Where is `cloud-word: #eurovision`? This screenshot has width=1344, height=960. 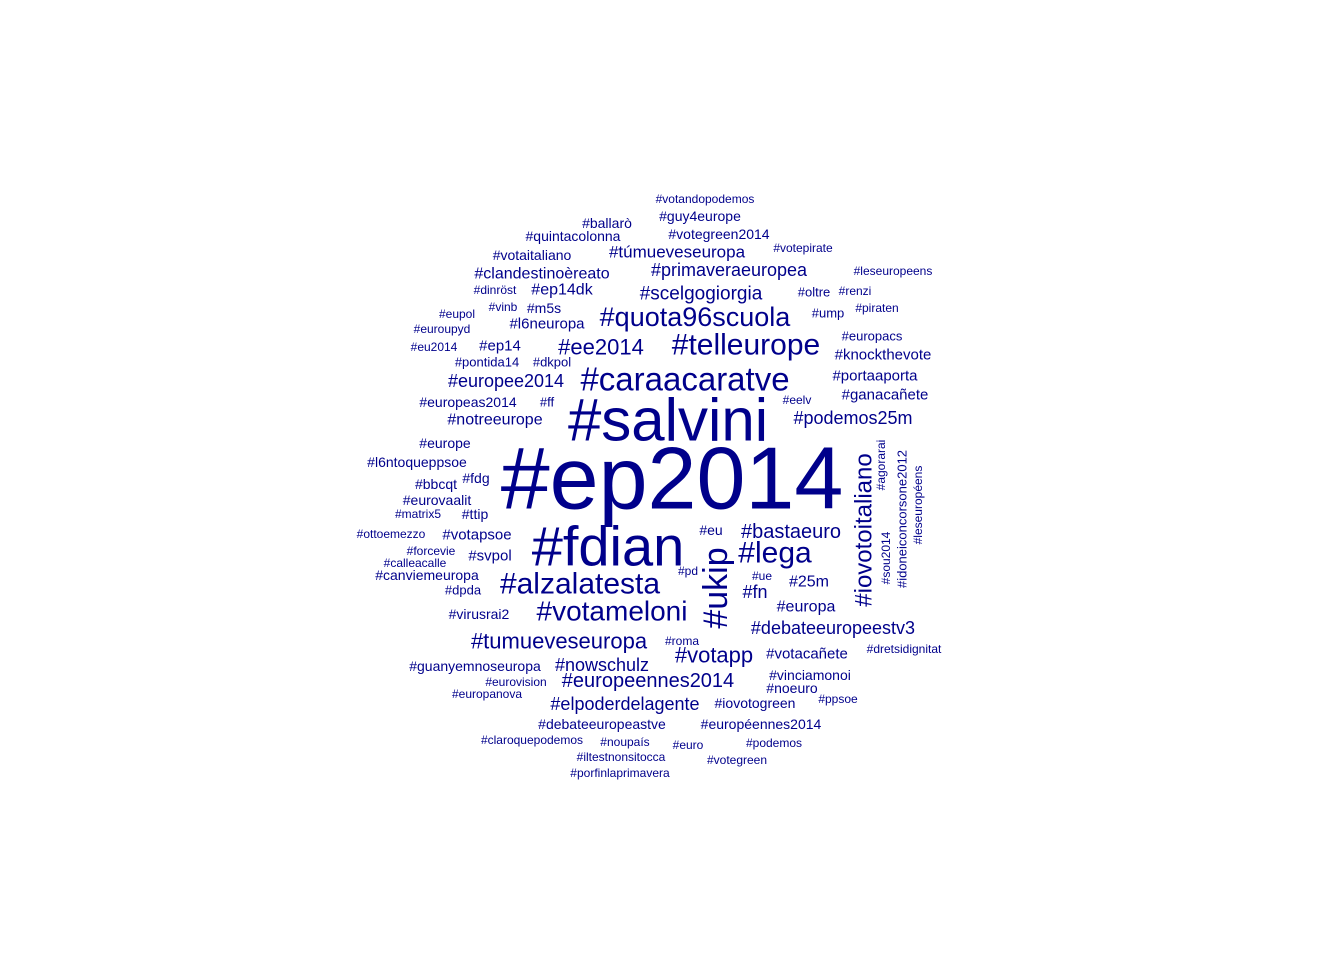
cloud-word: #eurovision is located at coordinates (515, 682).